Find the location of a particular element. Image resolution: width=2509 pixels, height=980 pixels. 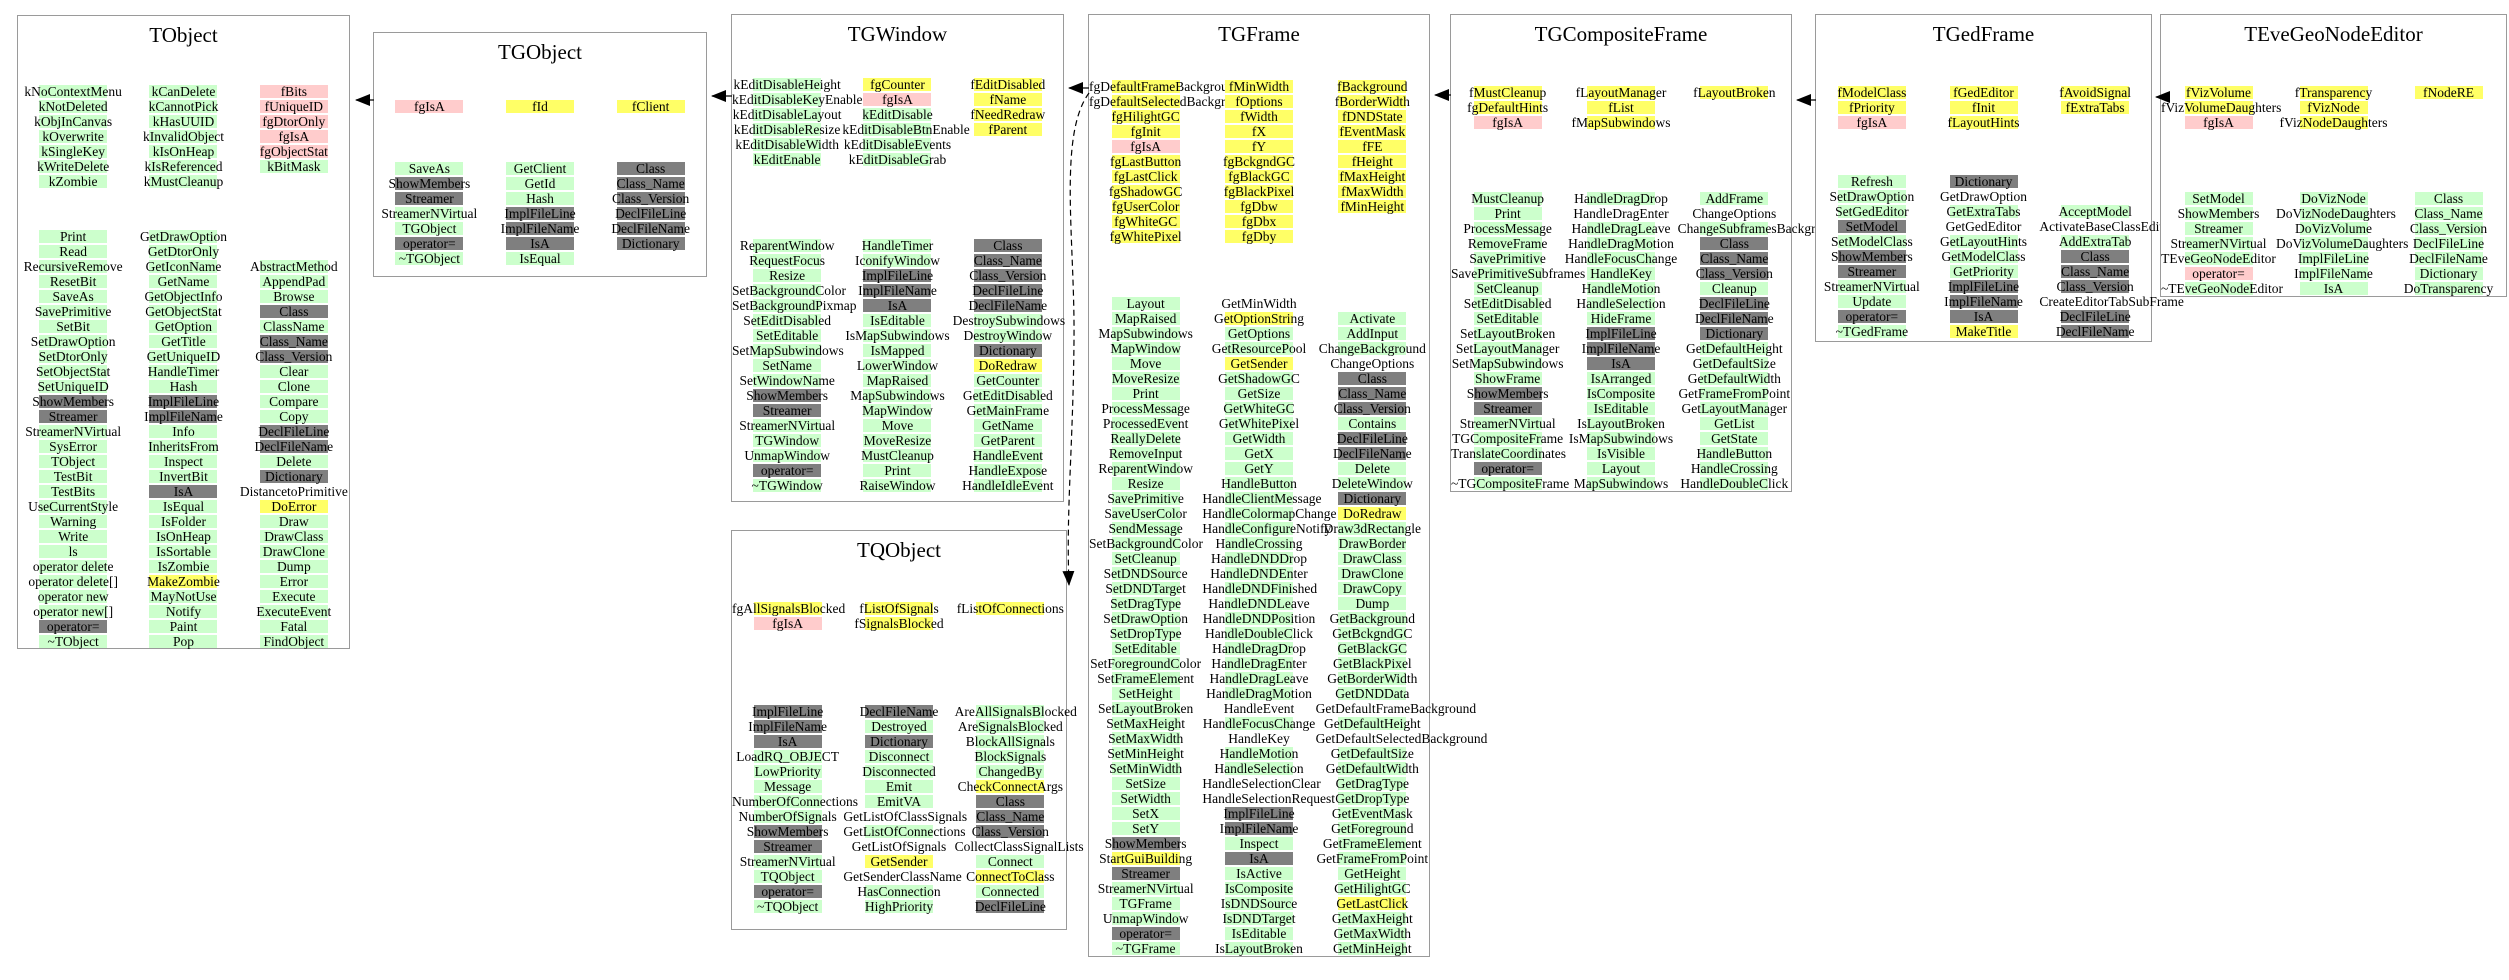

member-item: fgIsA is located at coordinates (1145, 146).